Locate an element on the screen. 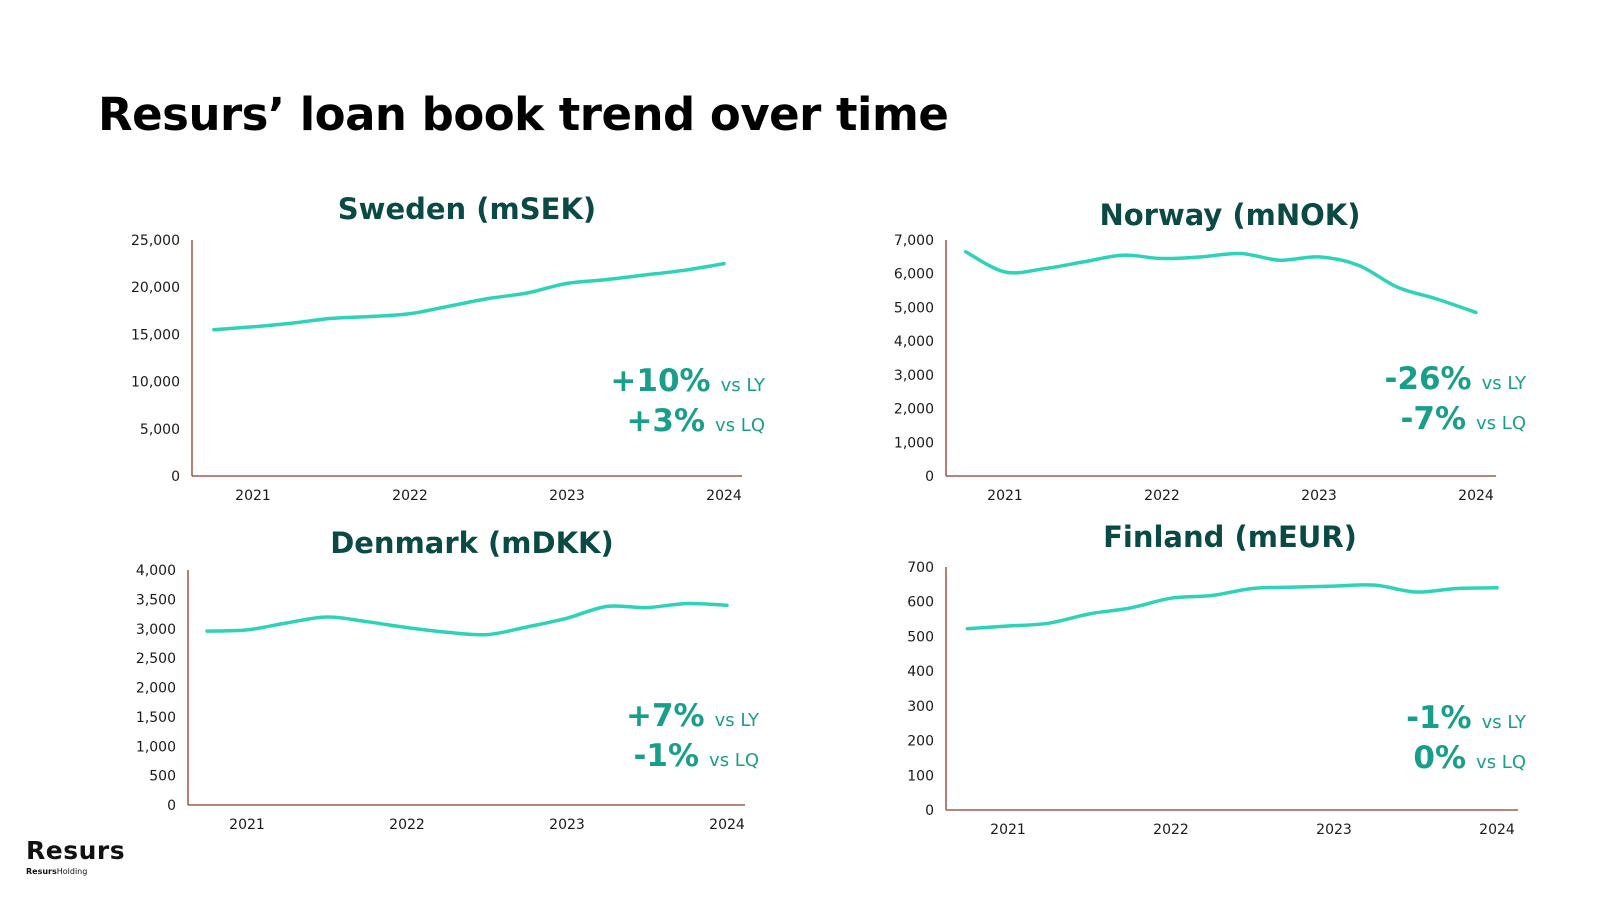  logo-sub-bold: Resurs is located at coordinates (41, 871).